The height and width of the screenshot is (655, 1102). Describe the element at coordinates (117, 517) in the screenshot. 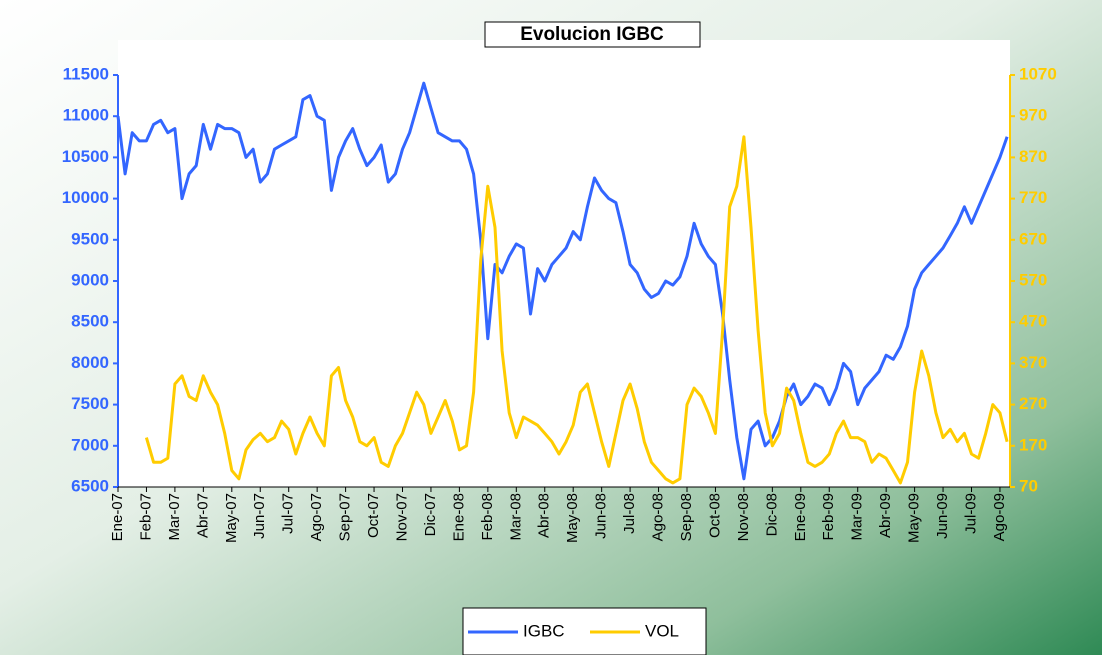

I see `x-tick-label: Ene-07` at that location.